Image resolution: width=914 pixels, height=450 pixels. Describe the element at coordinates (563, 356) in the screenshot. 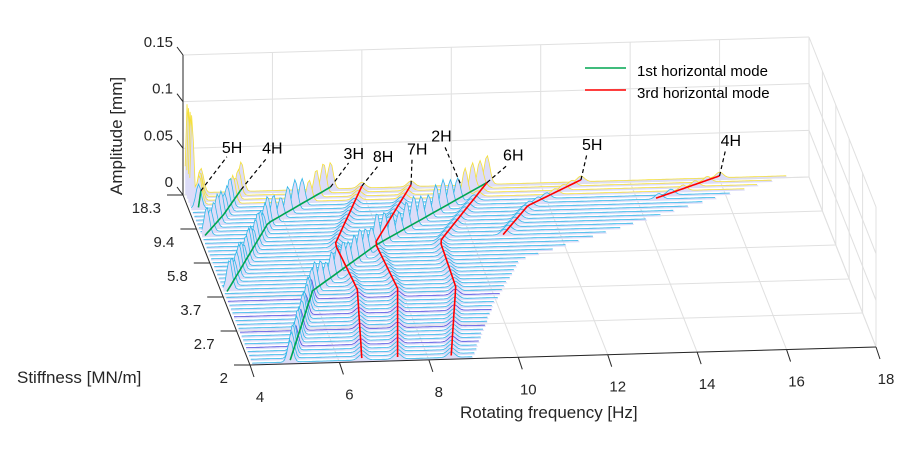

I see `x-axis-line` at that location.